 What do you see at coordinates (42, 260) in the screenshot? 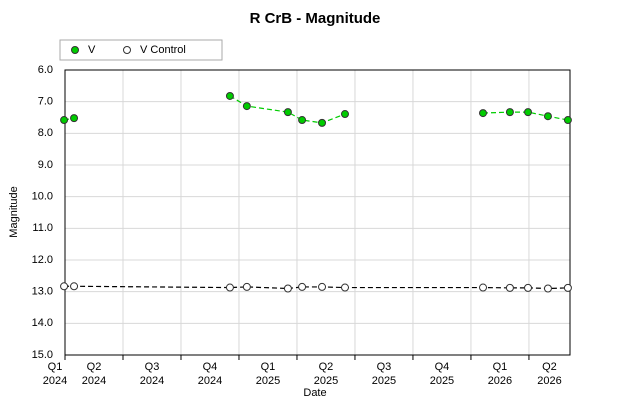
I see `y-tick-label: 12.0` at bounding box center [42, 260].